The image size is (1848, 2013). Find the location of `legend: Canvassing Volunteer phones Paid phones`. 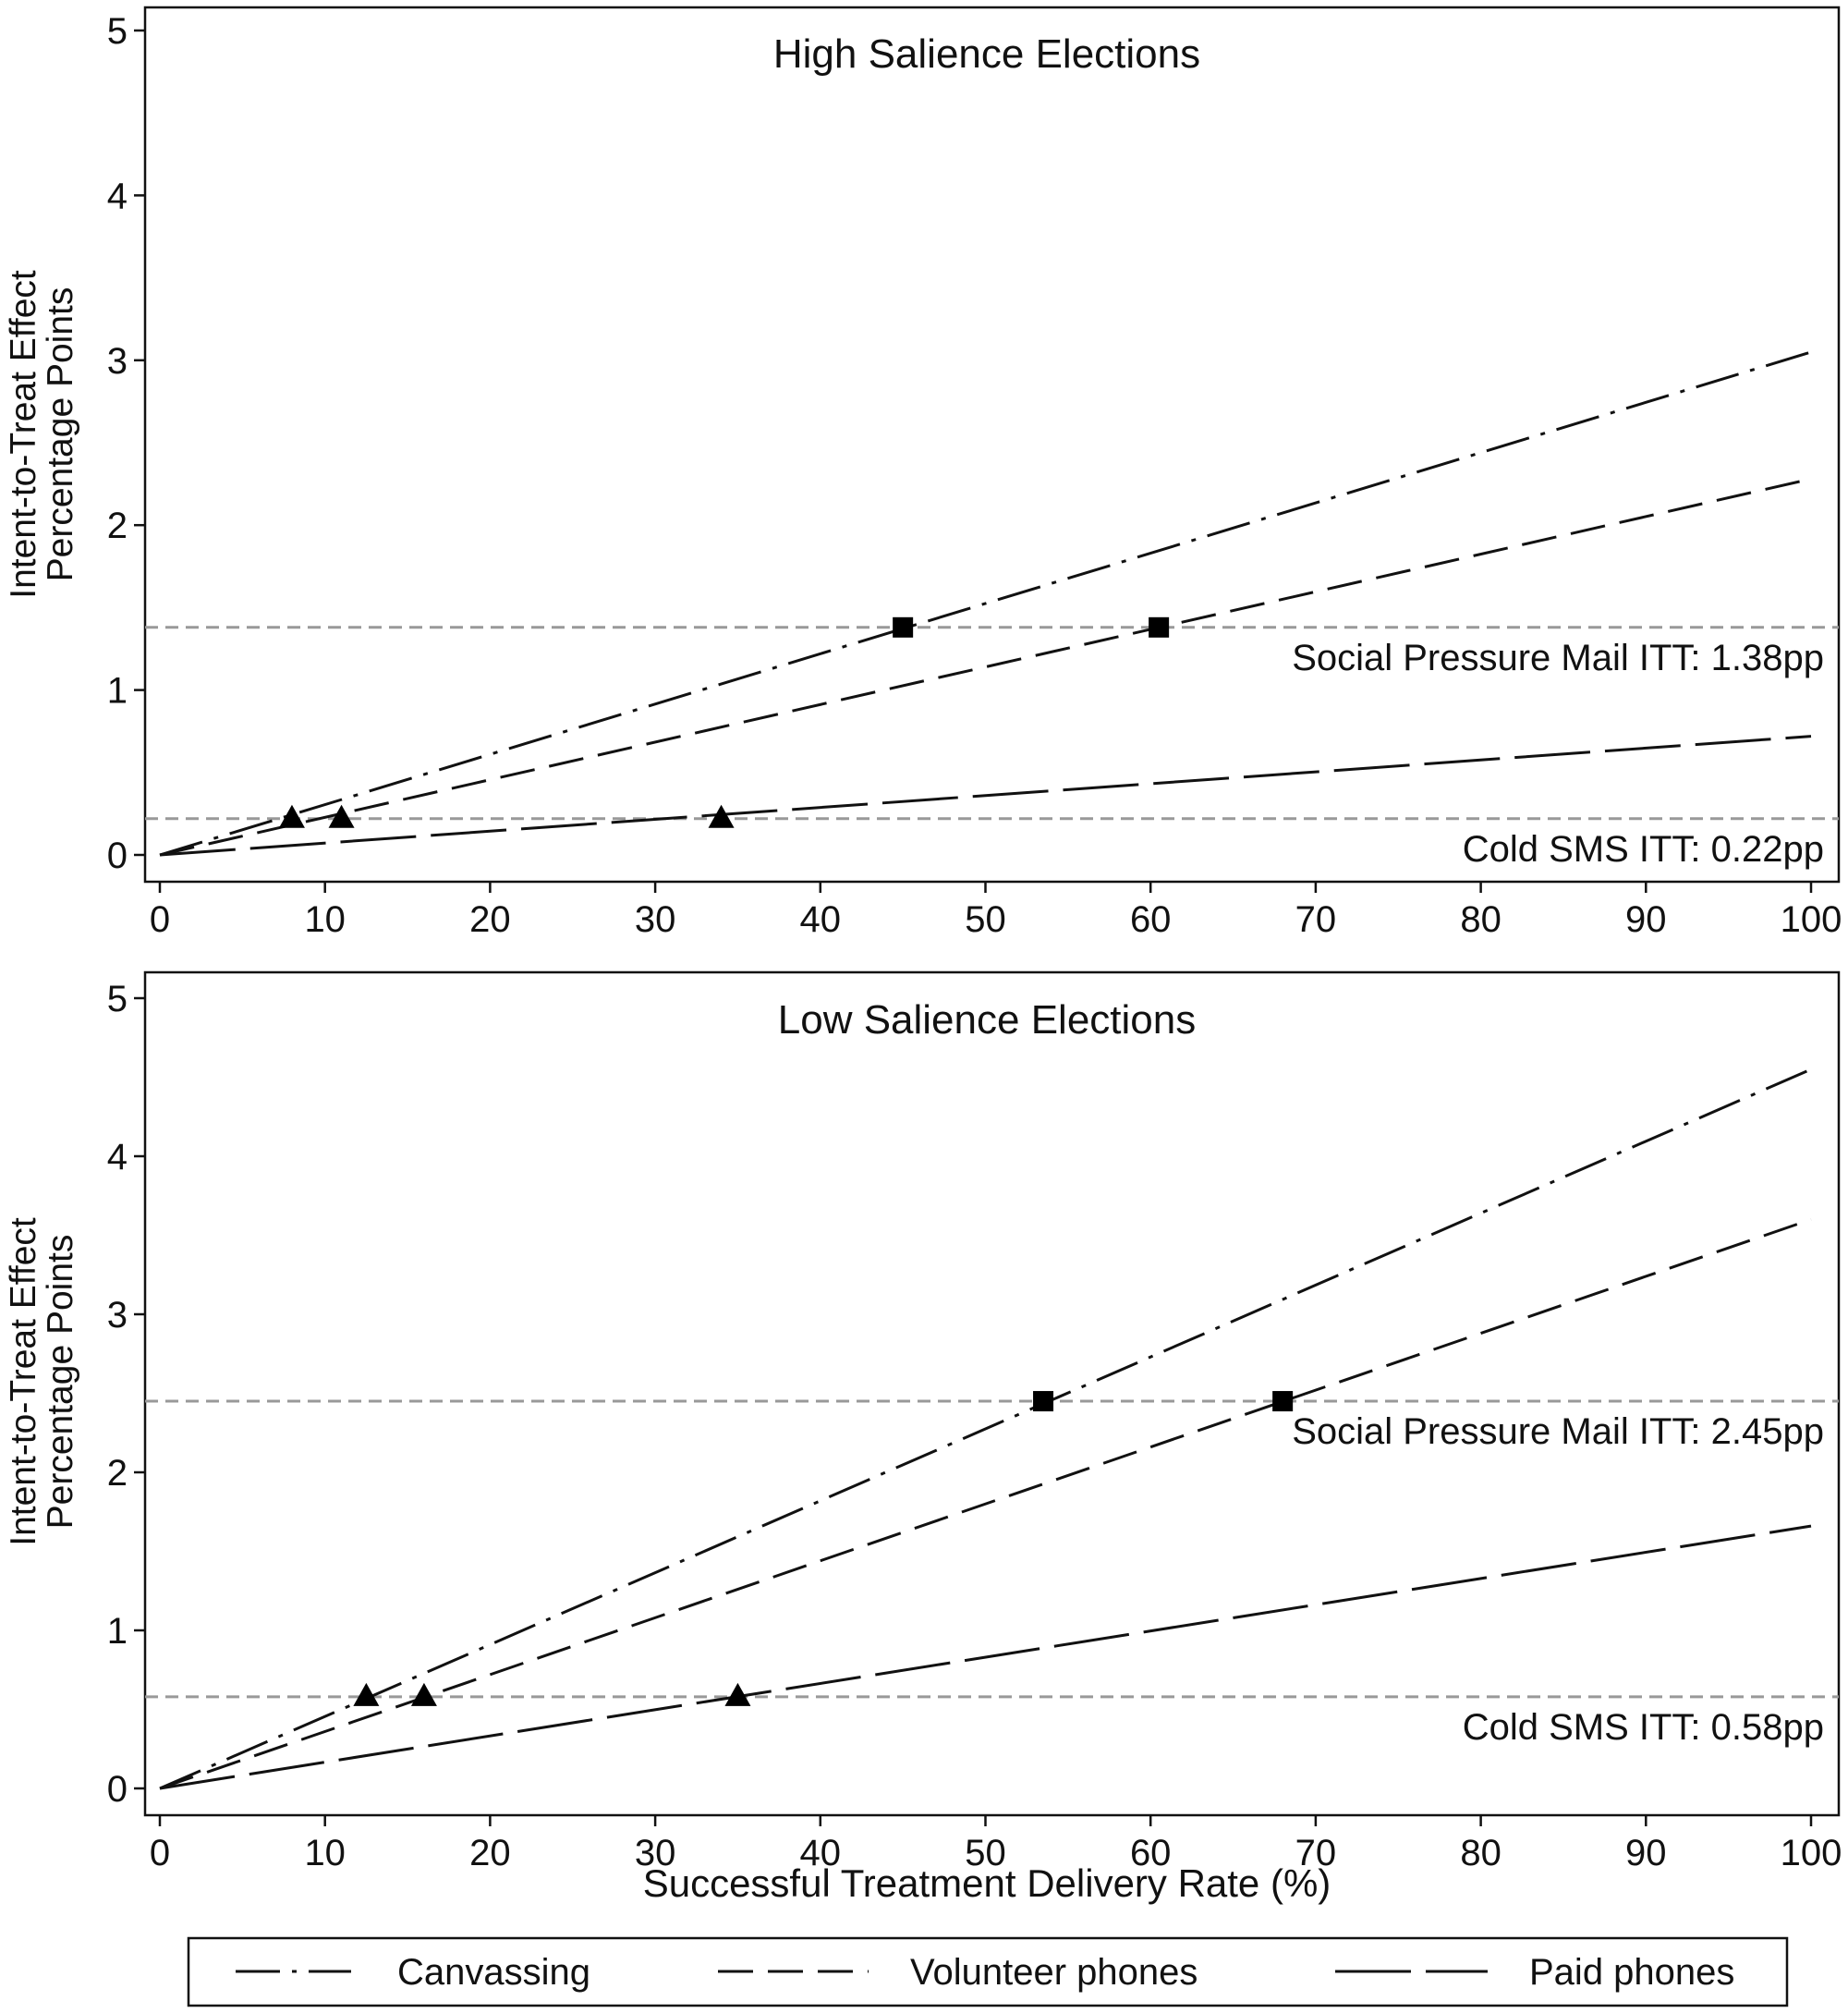

legend: Canvassing Volunteer phones Paid phones is located at coordinates (988, 1971).